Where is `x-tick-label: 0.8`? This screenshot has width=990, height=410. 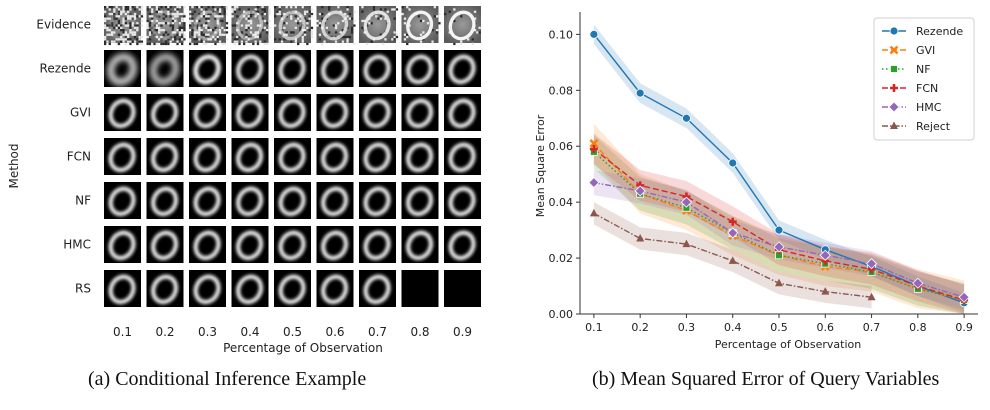 x-tick-label: 0.8 is located at coordinates (918, 327).